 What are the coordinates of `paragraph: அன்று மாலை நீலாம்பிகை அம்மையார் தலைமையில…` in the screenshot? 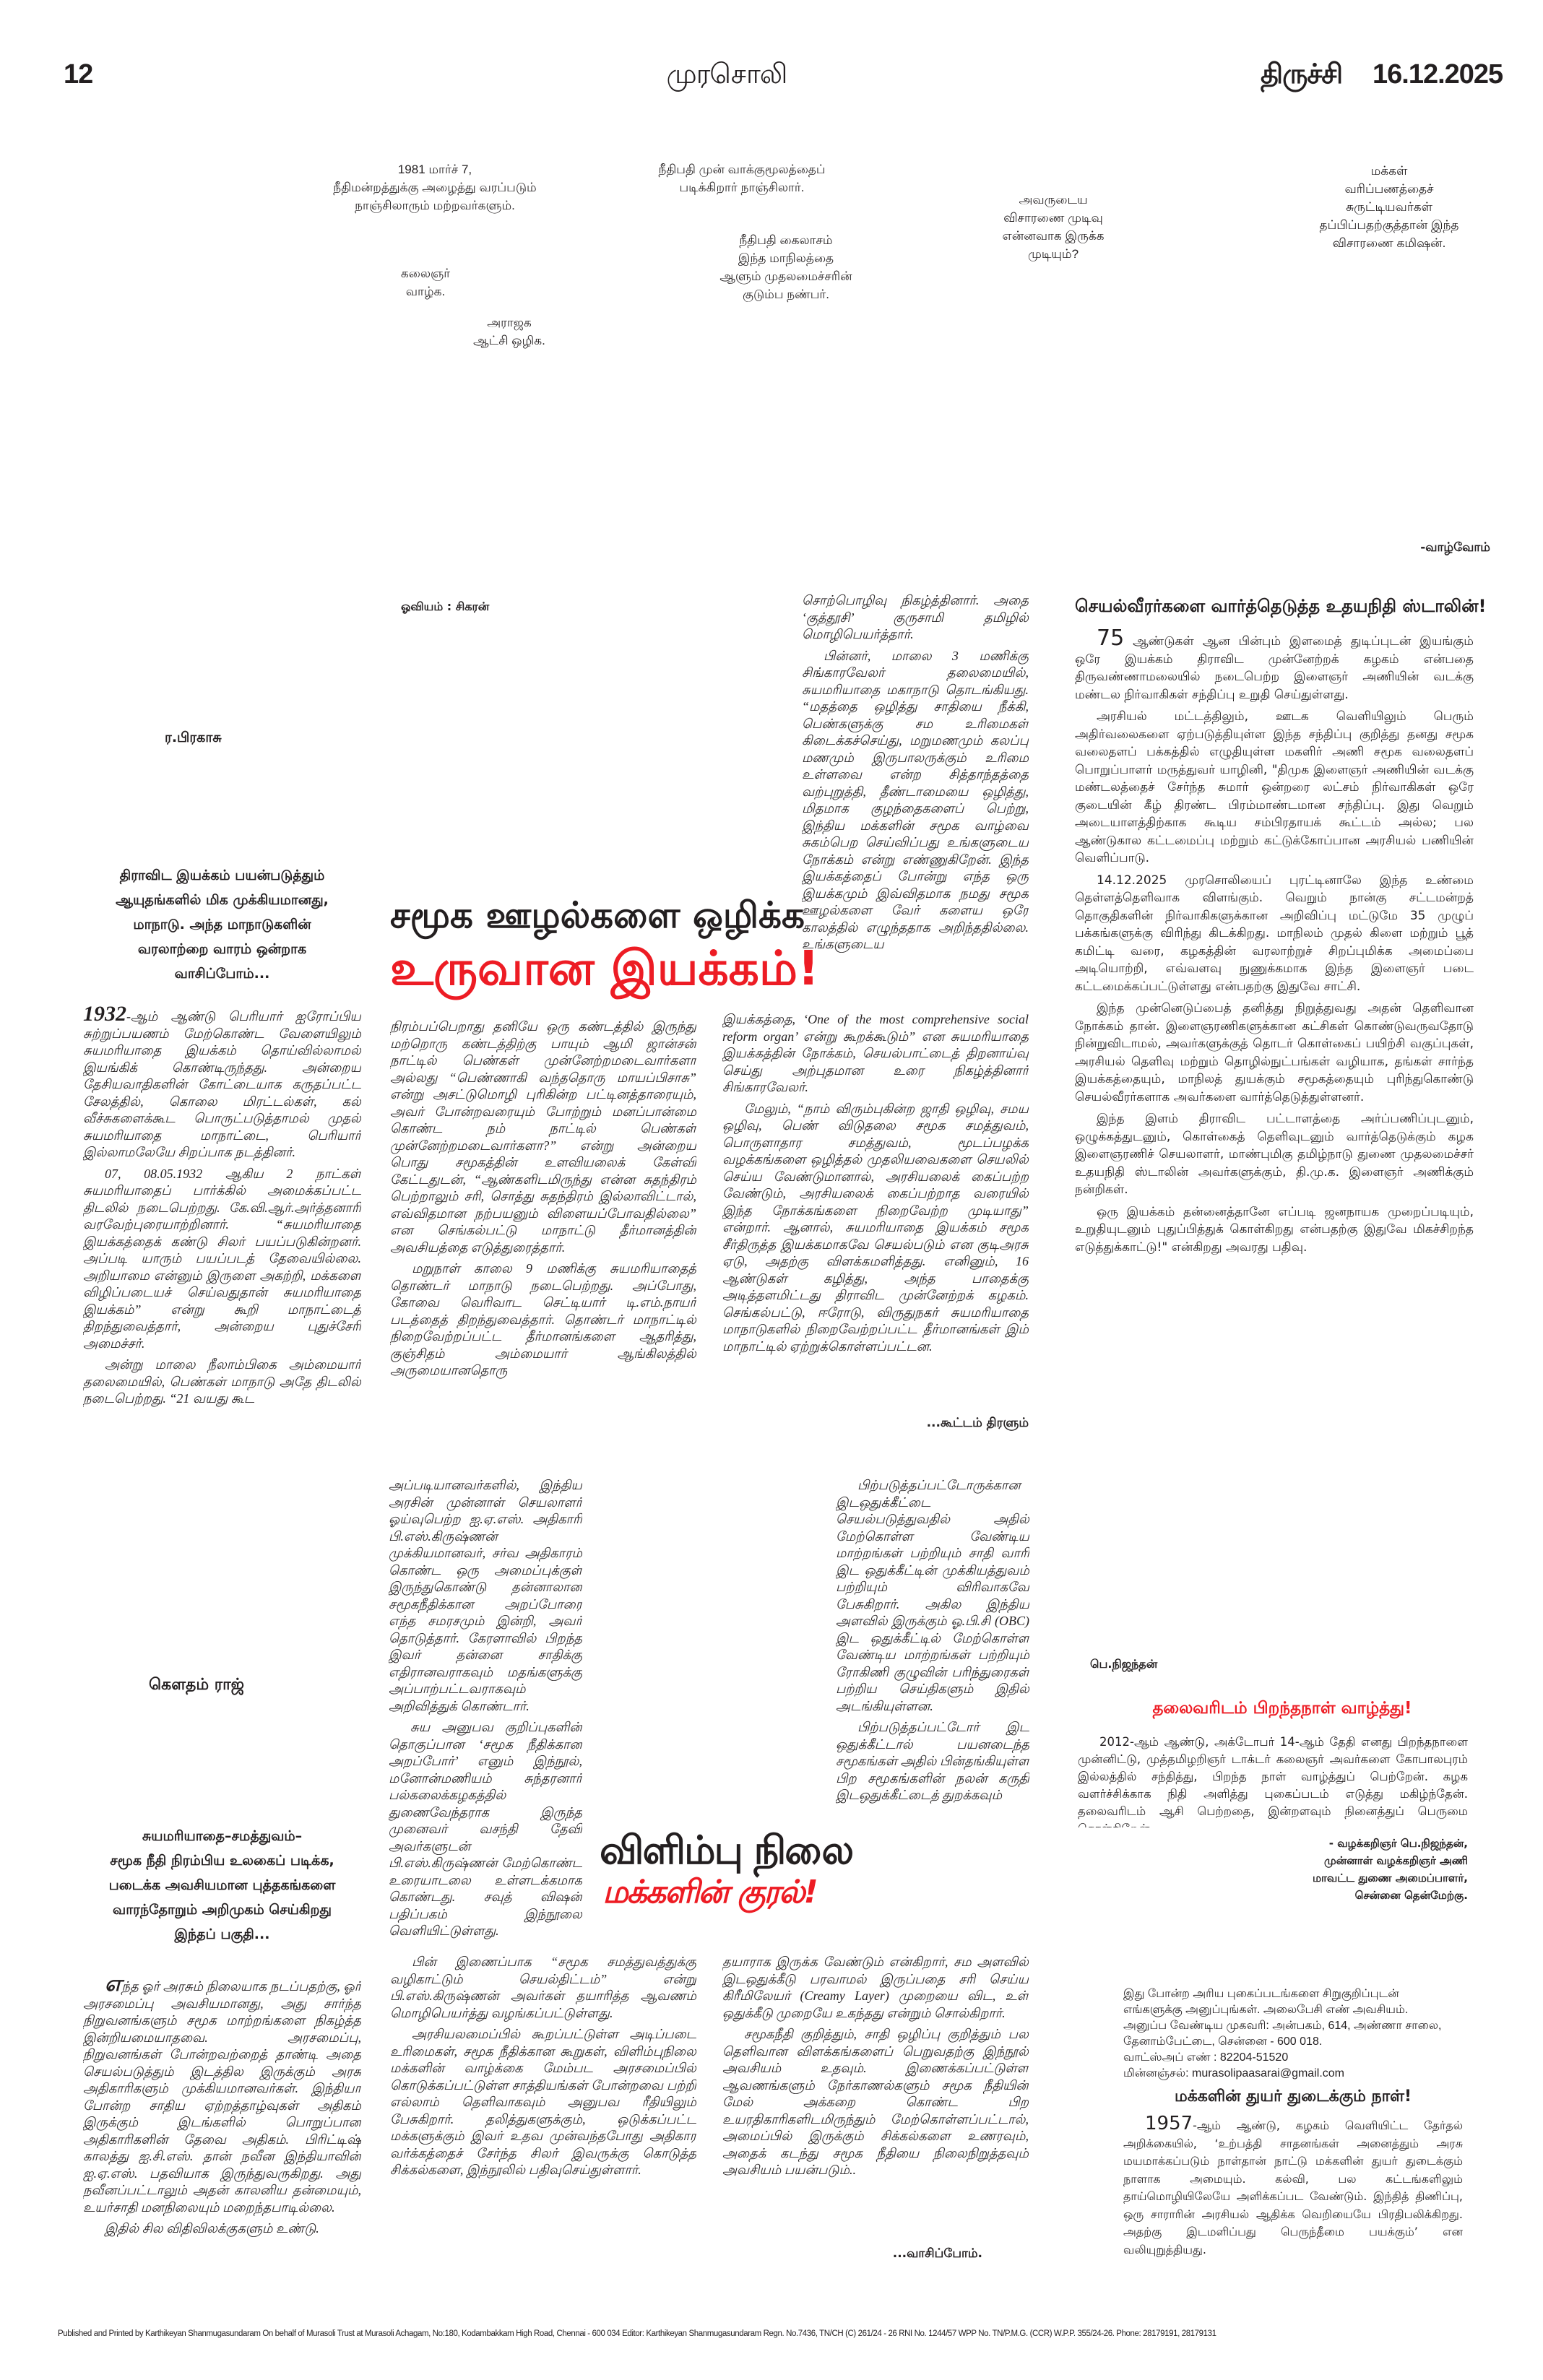 It's located at (222, 1381).